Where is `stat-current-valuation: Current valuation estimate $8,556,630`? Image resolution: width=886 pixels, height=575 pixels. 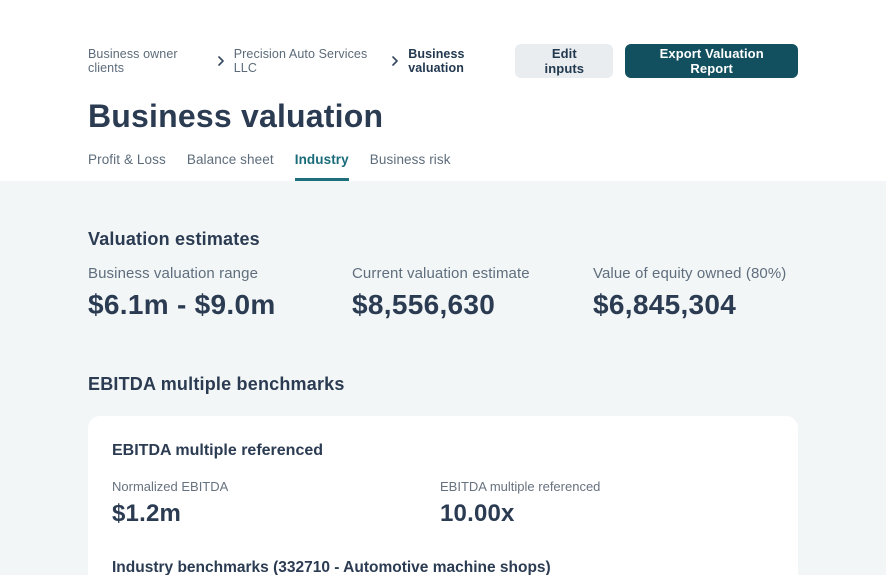
stat-current-valuation: Current valuation estimate $8,556,630 is located at coordinates (472, 293).